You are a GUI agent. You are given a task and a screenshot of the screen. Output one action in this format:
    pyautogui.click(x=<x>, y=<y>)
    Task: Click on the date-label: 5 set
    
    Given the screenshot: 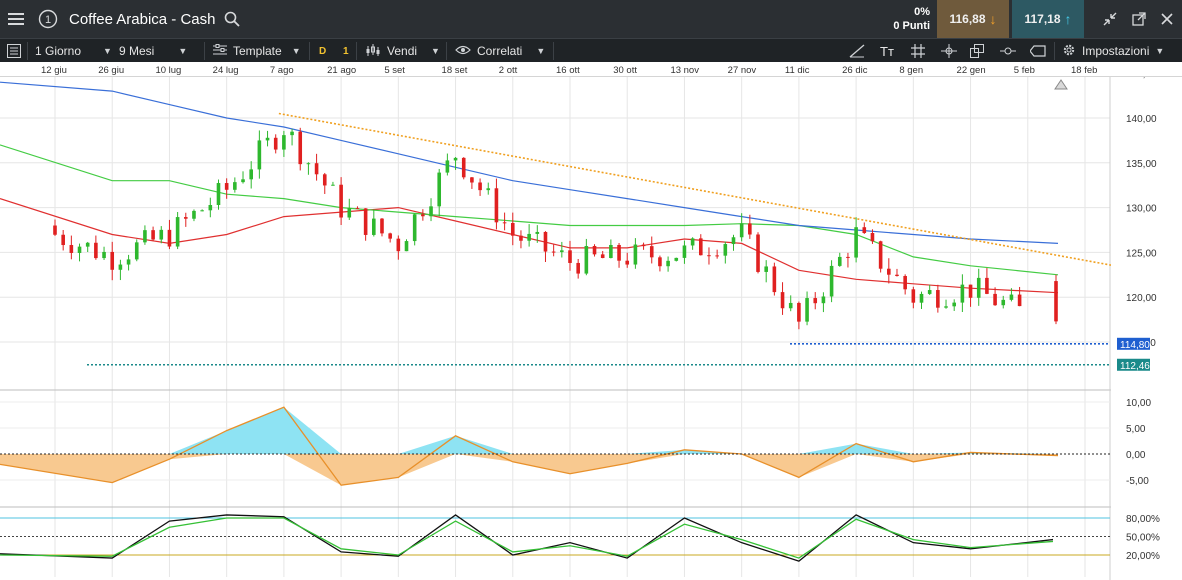 What is the action you would take?
    pyautogui.click(x=394, y=70)
    